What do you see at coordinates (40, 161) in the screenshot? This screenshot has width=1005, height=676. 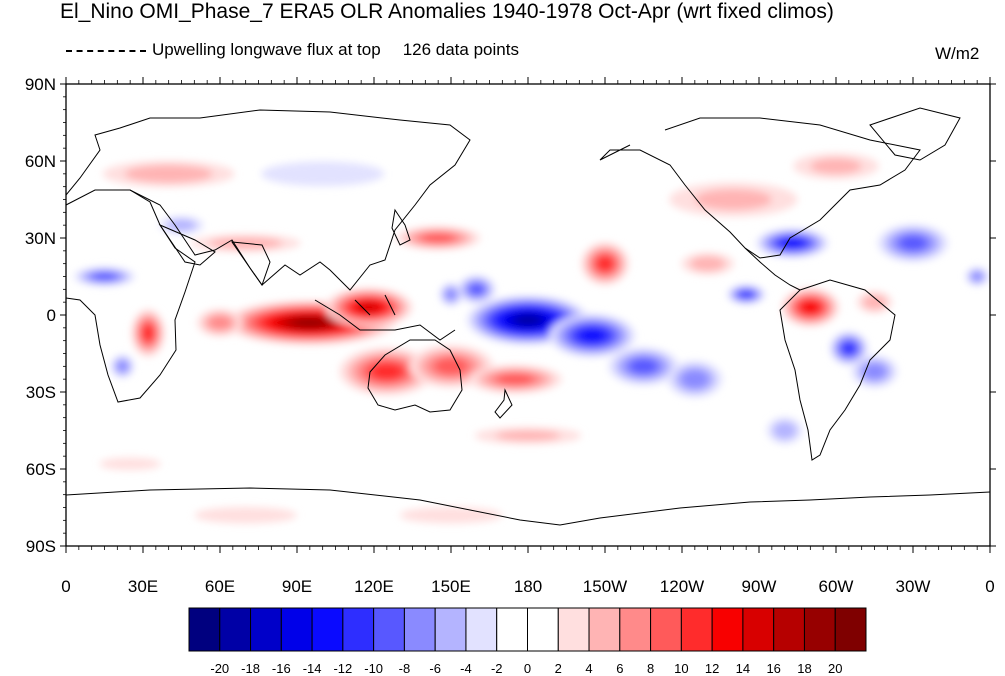 I see `lat-tick-label: 60N` at bounding box center [40, 161].